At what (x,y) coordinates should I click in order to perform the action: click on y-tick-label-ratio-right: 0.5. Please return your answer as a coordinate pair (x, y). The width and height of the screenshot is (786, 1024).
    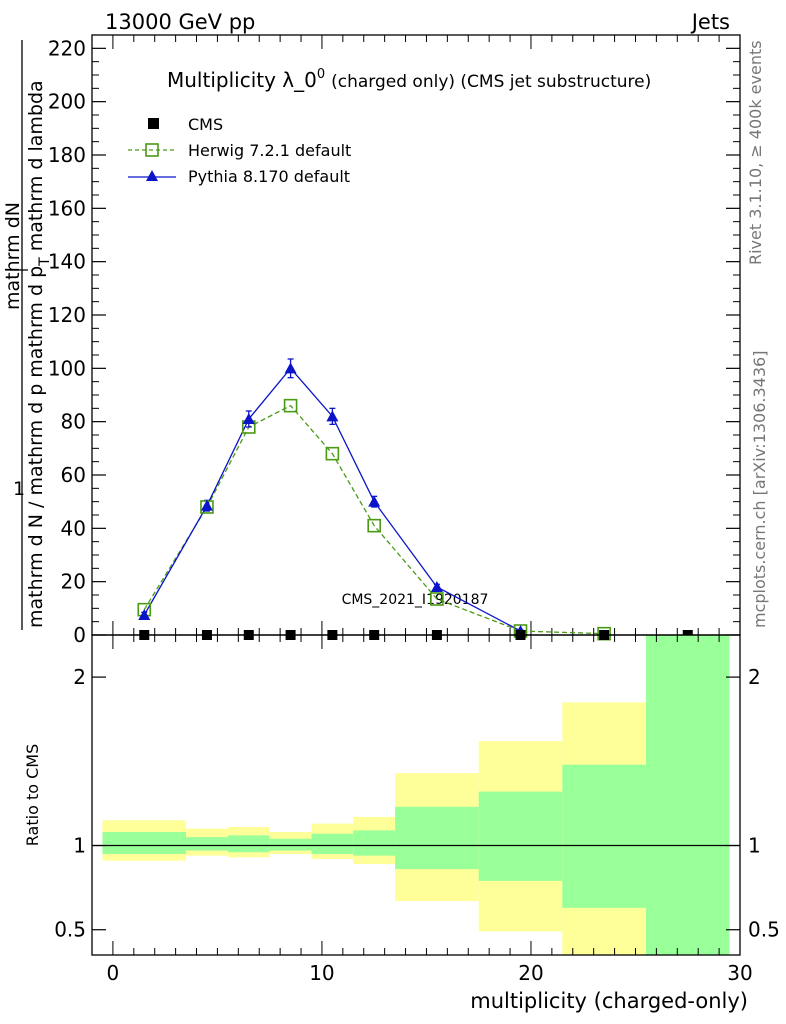
    Looking at the image, I should click on (764, 930).